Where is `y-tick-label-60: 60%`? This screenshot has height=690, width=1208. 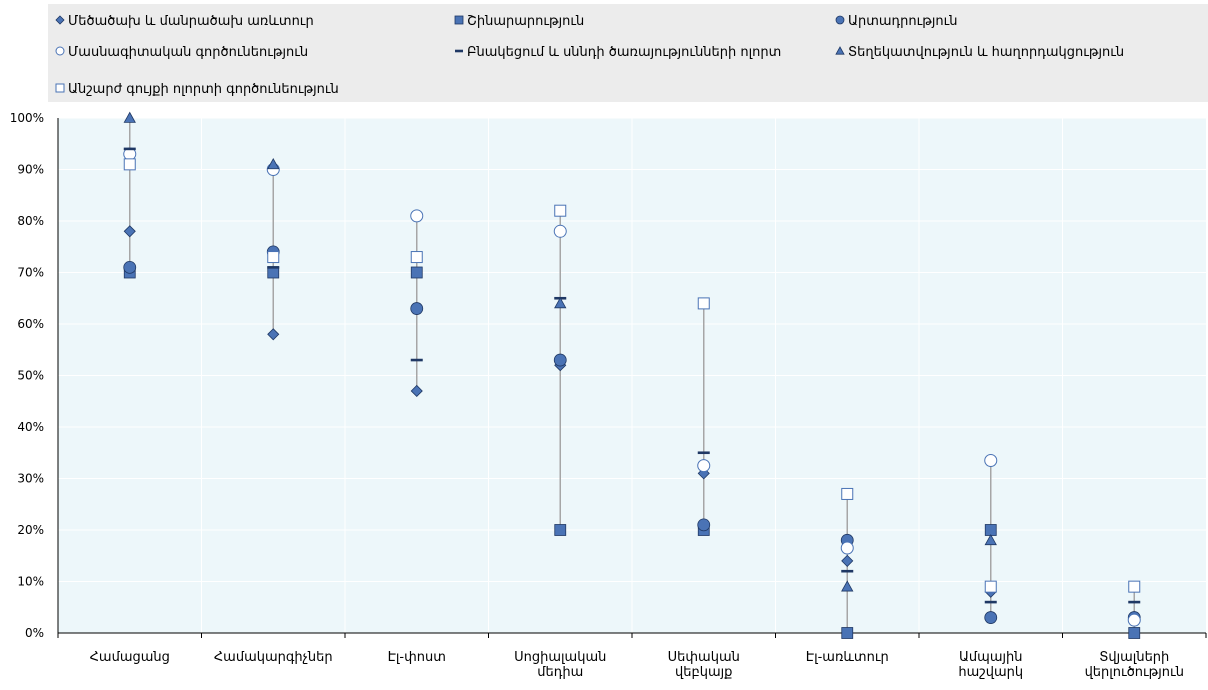 y-tick-label-60: 60% is located at coordinates (30, 324).